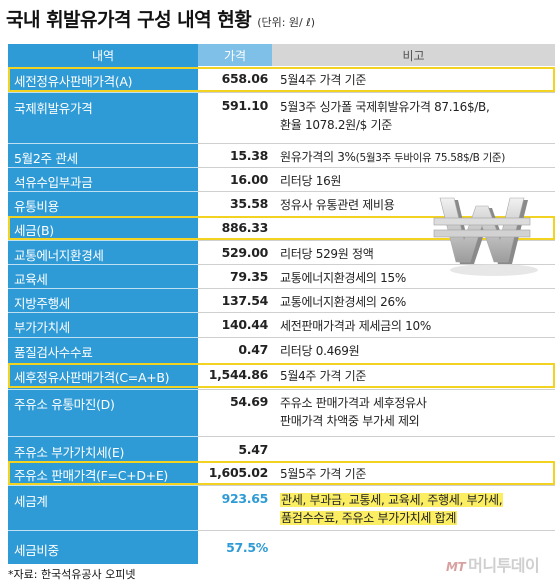 This screenshot has width=560, height=583. Describe the element at coordinates (235, 55) in the screenshot. I see `column-header-price: 가격` at that location.